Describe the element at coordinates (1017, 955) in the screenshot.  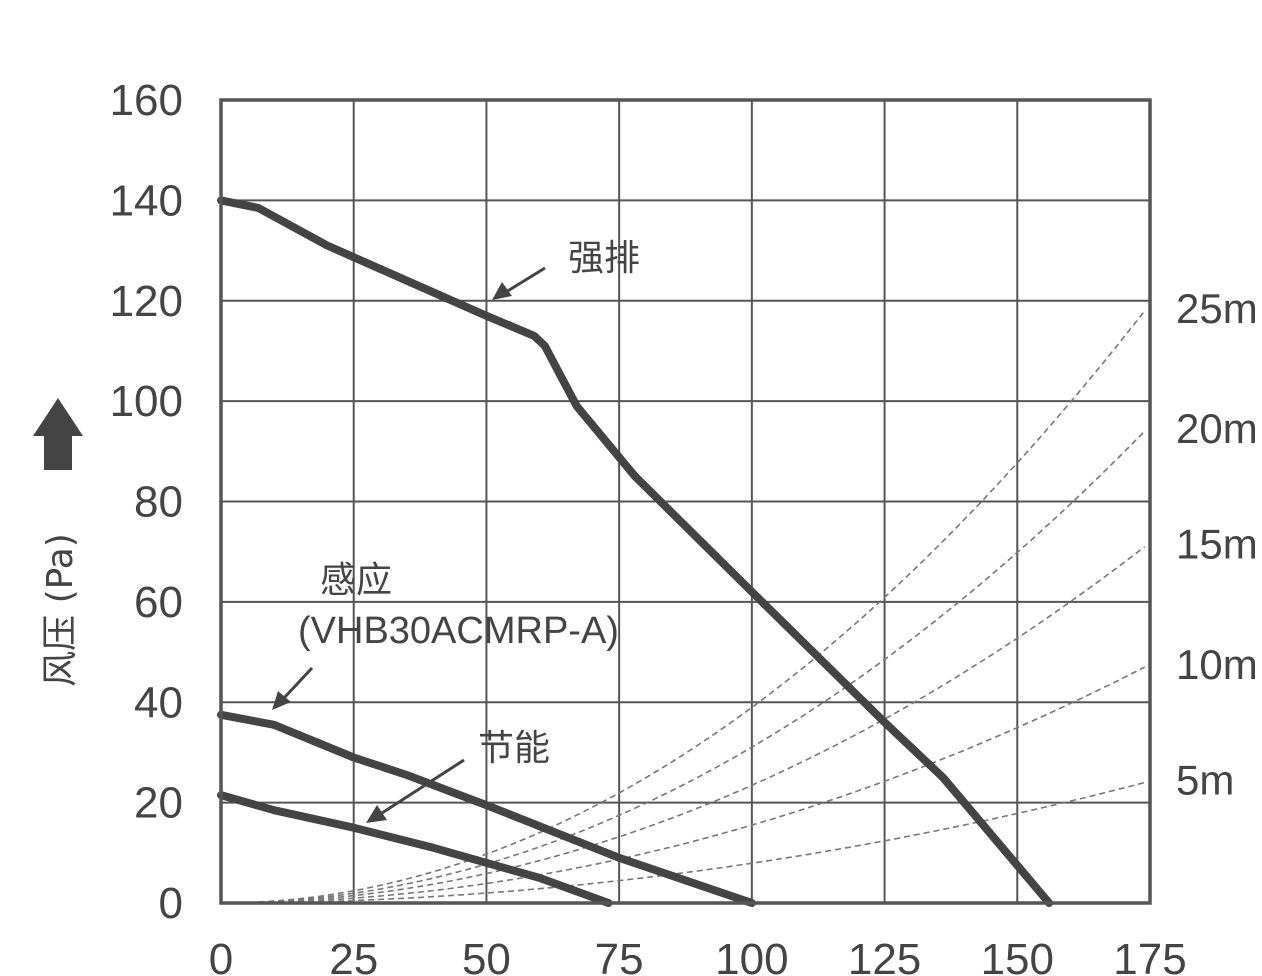
I see `x-tick-label: 150` at that location.